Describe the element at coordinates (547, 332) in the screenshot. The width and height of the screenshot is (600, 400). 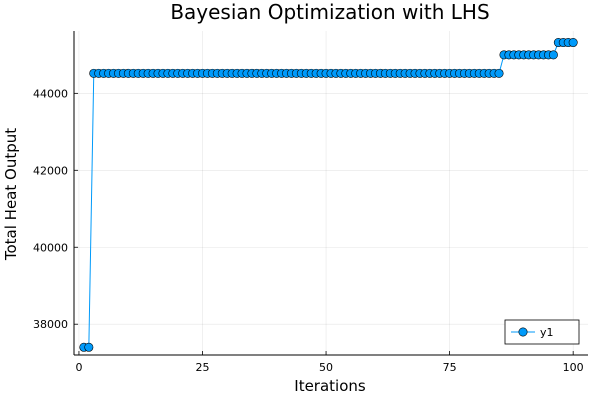
I see `legend-label: y1` at that location.